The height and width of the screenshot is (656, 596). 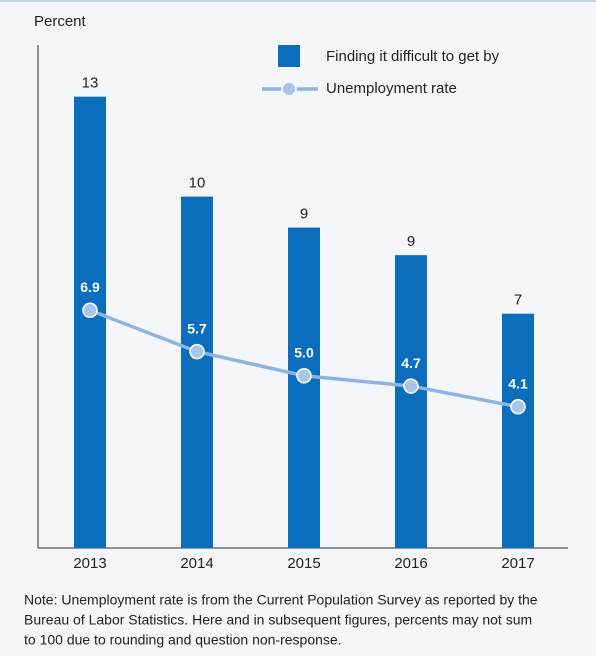 What do you see at coordinates (196, 563) in the screenshot?
I see `x-tick-label: 2014` at bounding box center [196, 563].